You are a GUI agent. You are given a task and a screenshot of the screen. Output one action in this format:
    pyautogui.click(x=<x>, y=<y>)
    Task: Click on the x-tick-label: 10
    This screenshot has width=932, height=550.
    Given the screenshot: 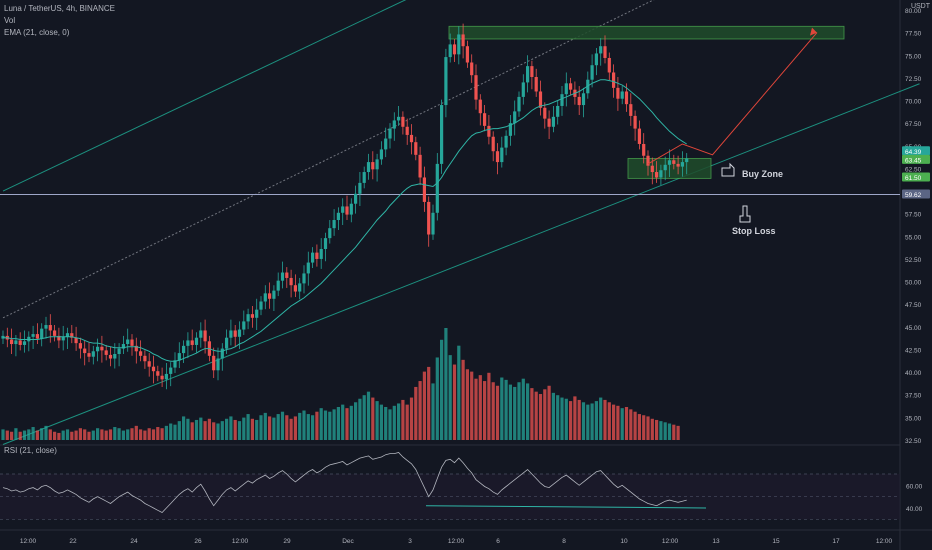 What is the action you would take?
    pyautogui.click(x=624, y=541)
    